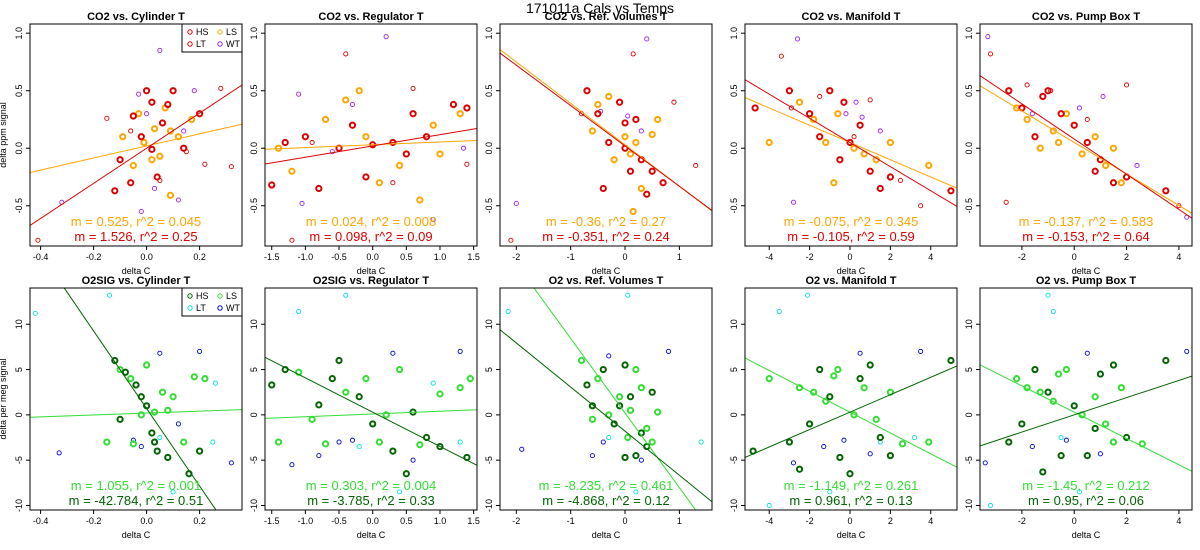 Image resolution: width=1200 pixels, height=550 pixels. What do you see at coordinates (19, 505) in the screenshot?
I see `y-tick-label: -10` at bounding box center [19, 505].